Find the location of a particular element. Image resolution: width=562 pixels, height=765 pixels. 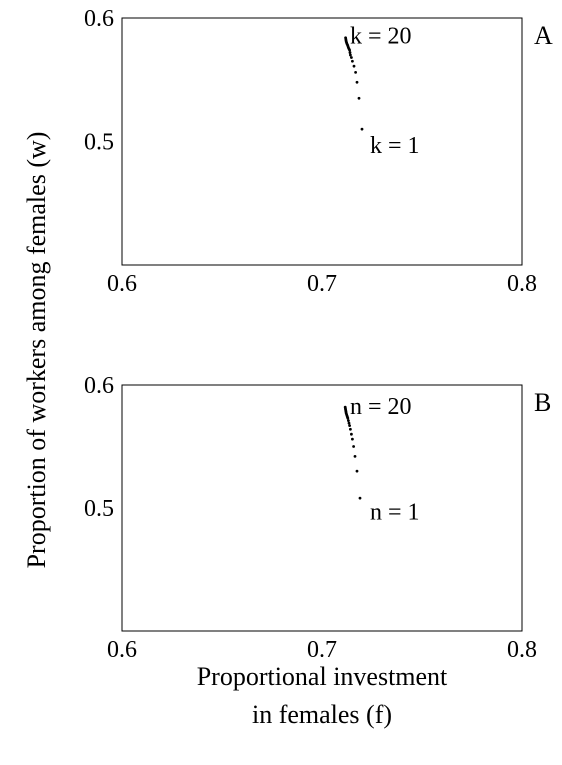

panel-a-x-tick-label: 0.6 is located at coordinates (122, 284).